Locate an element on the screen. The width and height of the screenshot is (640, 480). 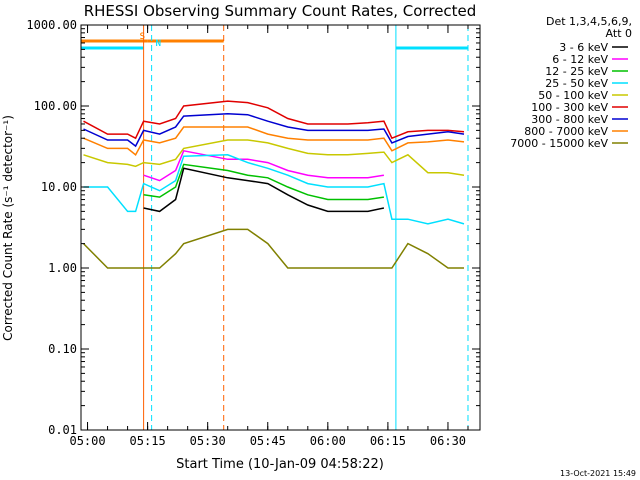
legend-header: Det 1,3,4,5,6,9, is located at coordinates (589, 21).